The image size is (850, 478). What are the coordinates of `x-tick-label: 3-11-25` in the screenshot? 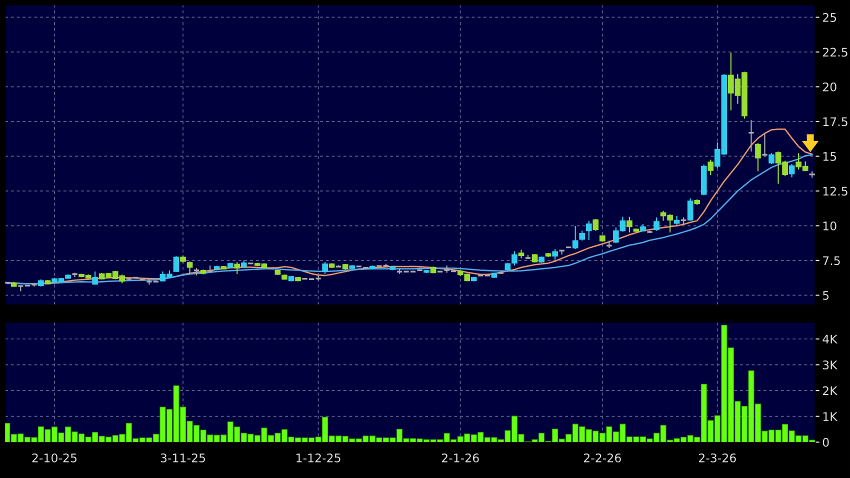 It's located at (183, 457).